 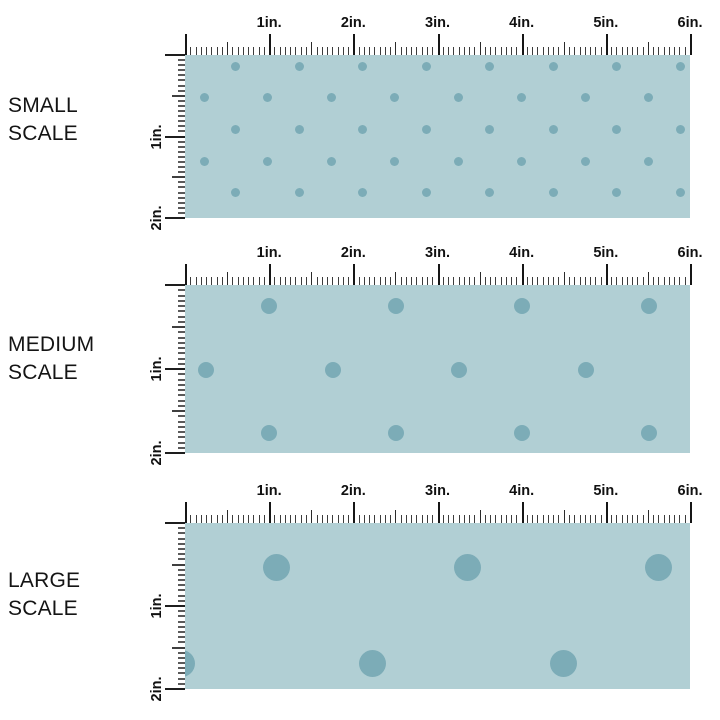 What do you see at coordinates (51, 359) in the screenshot?
I see `panel-scale-label: MEDIUM SCALE` at bounding box center [51, 359].